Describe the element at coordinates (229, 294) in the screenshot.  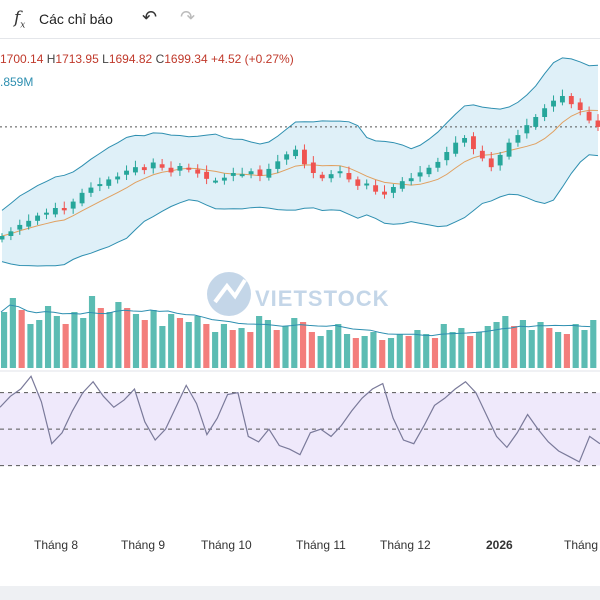
I see `vietstock-logo-icon` at that location.